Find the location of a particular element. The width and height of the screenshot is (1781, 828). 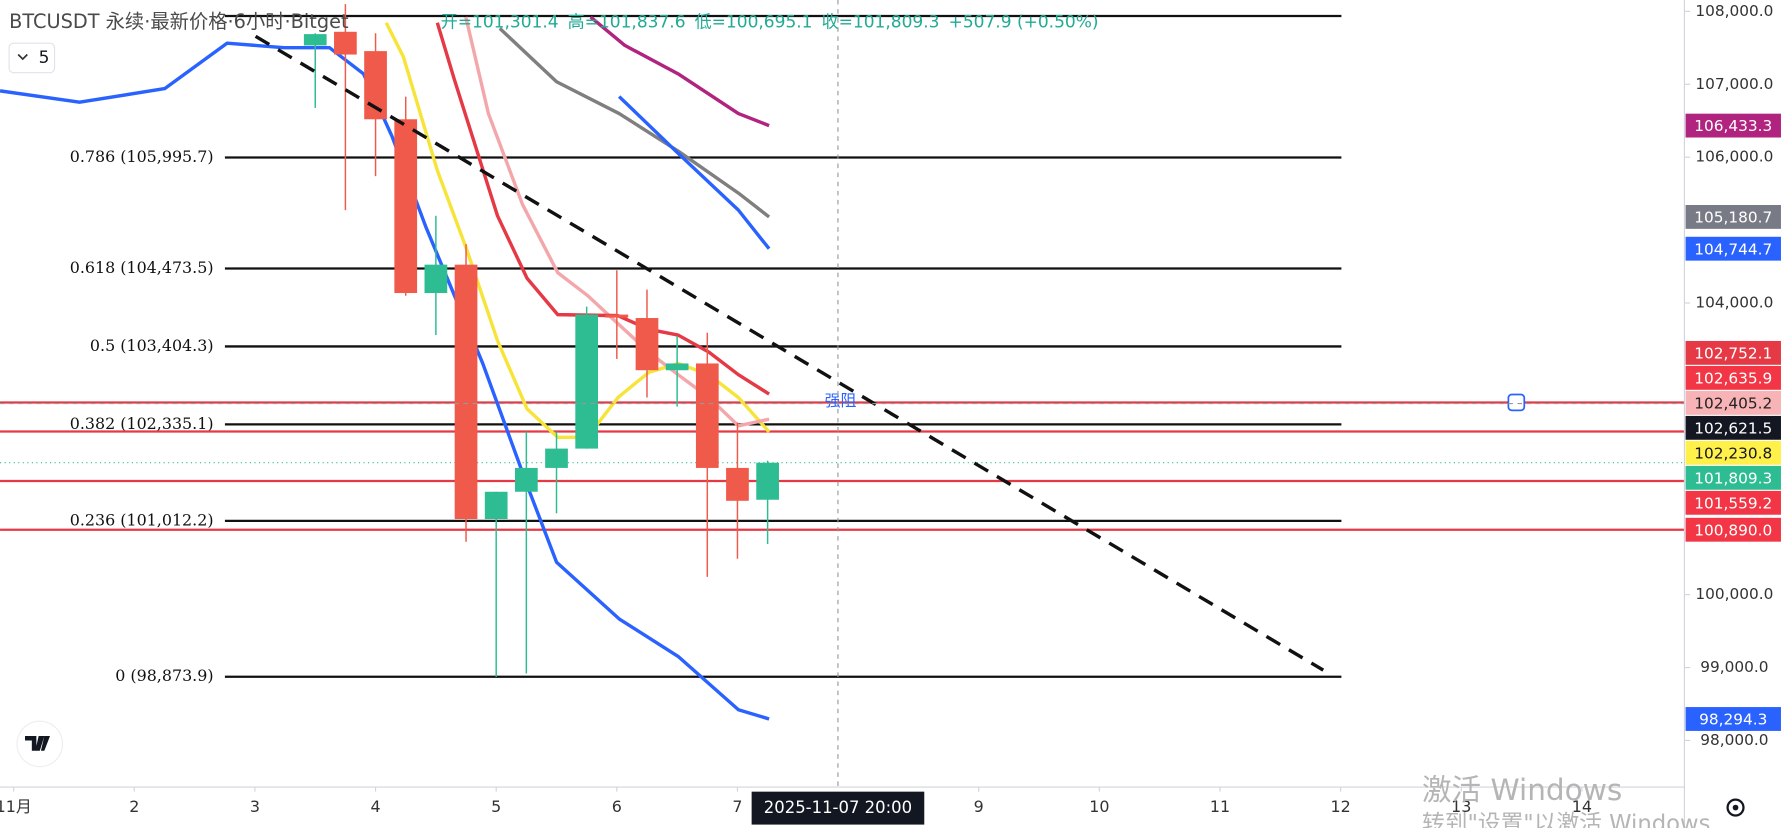

watermark-title: 激活 Windows is located at coordinates (1522, 790).